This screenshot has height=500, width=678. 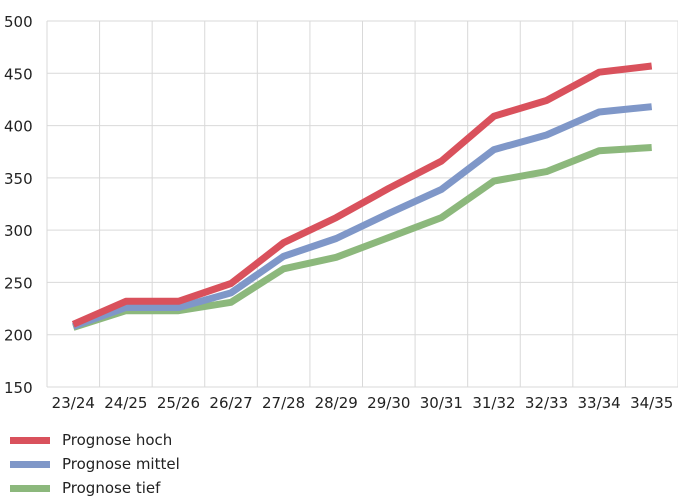 I want to click on y-tick-label: 150, so click(x=18, y=388).